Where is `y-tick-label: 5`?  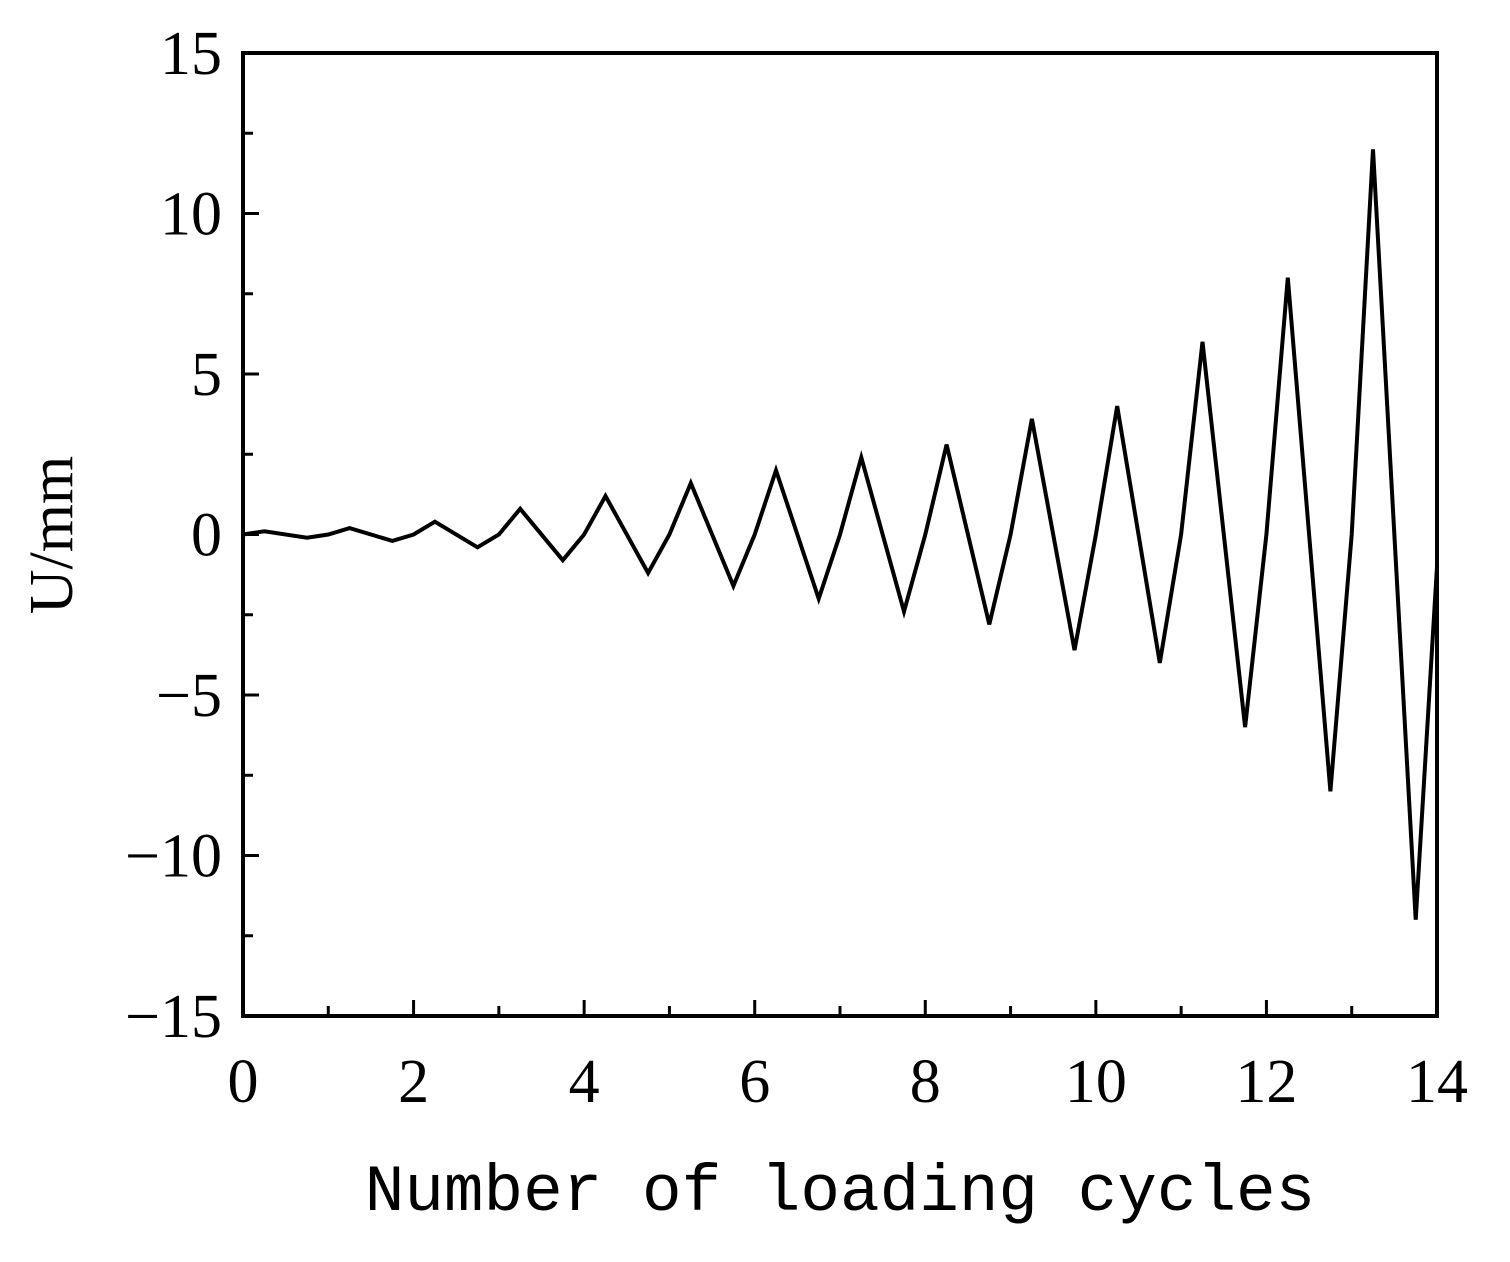
y-tick-label: 5 is located at coordinates (206, 375).